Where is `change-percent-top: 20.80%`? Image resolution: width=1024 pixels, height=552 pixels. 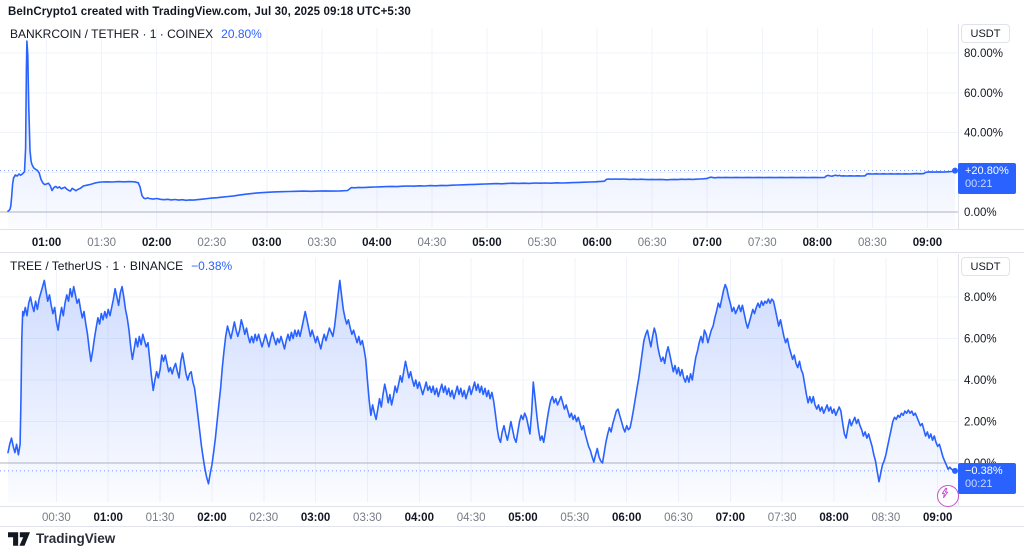 change-percent-top: 20.80% is located at coordinates (241, 34).